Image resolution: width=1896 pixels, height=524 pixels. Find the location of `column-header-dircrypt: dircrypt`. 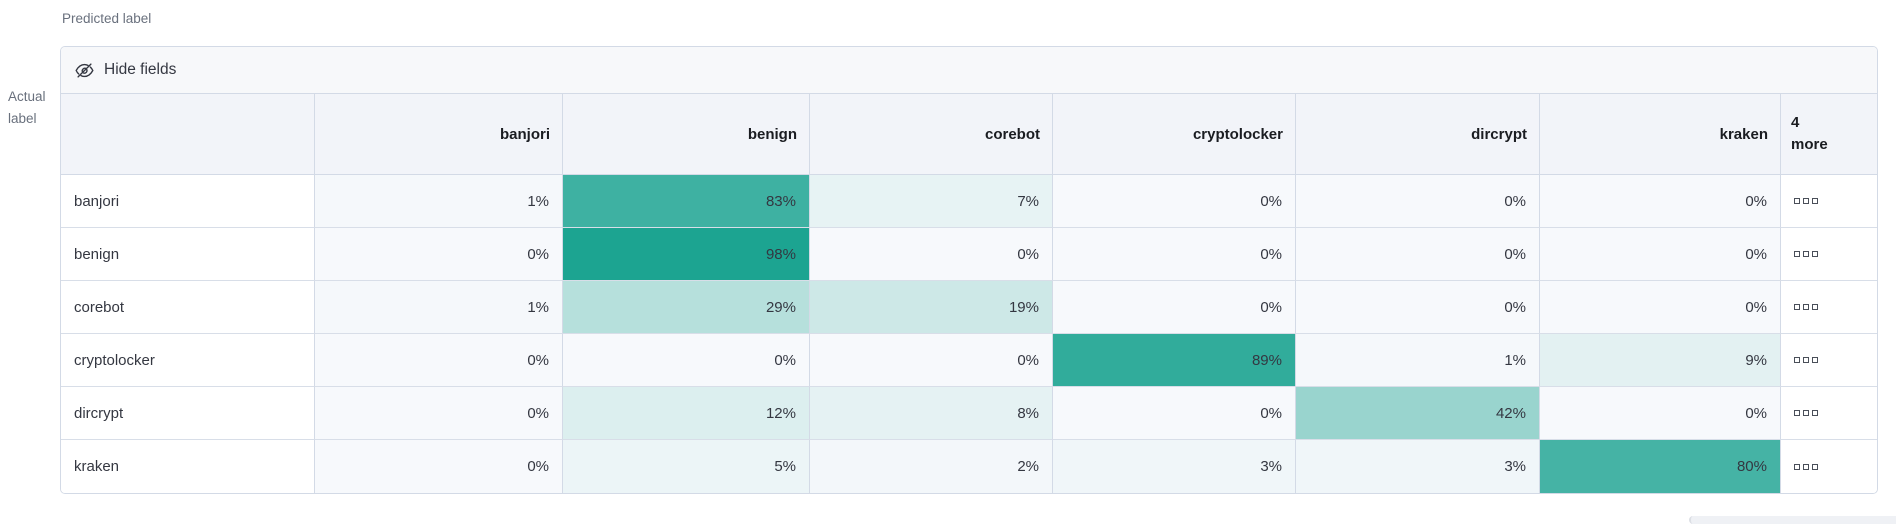

column-header-dircrypt: dircrypt is located at coordinates (1418, 134).